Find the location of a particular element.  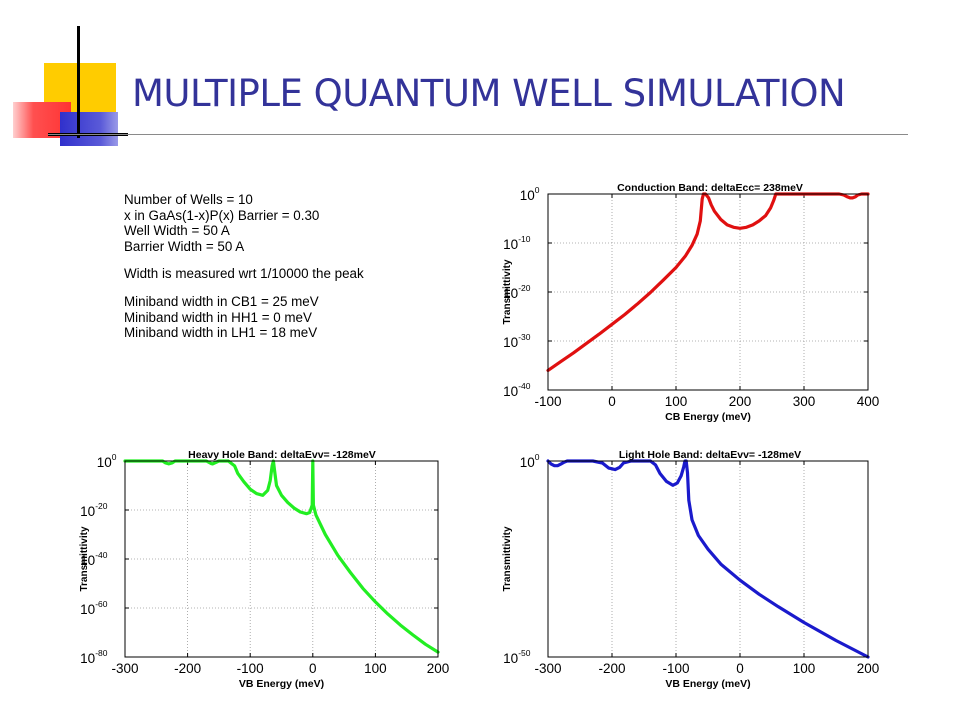

title-underline is located at coordinates (478, 134).